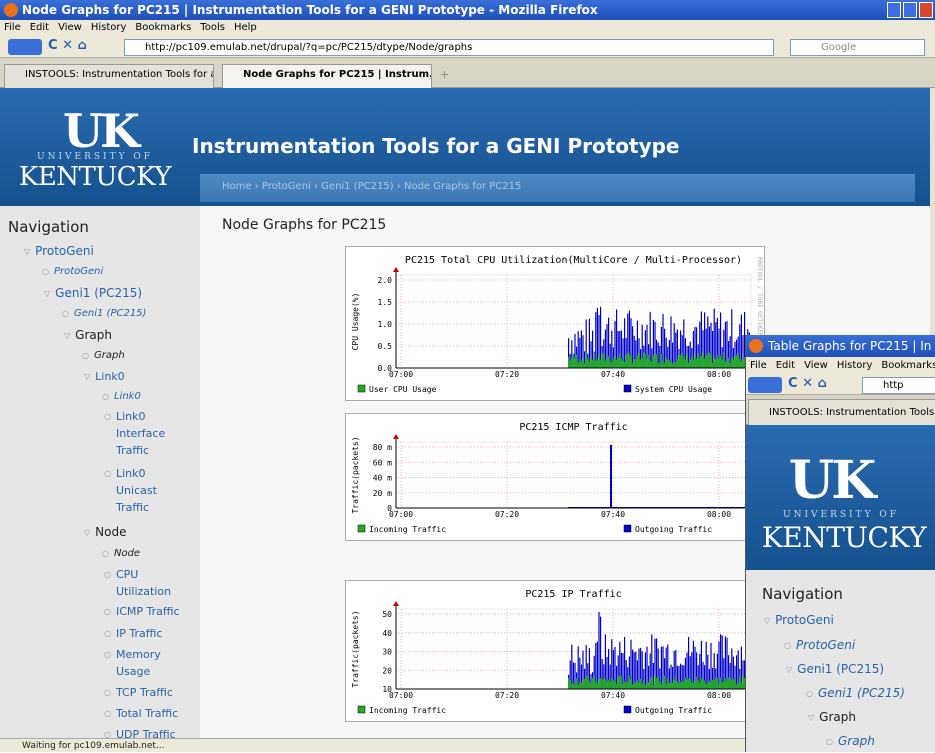 This screenshot has width=935, height=753. What do you see at coordinates (151, 713) in the screenshot?
I see `nav-item: ○ Total Traffic` at bounding box center [151, 713].